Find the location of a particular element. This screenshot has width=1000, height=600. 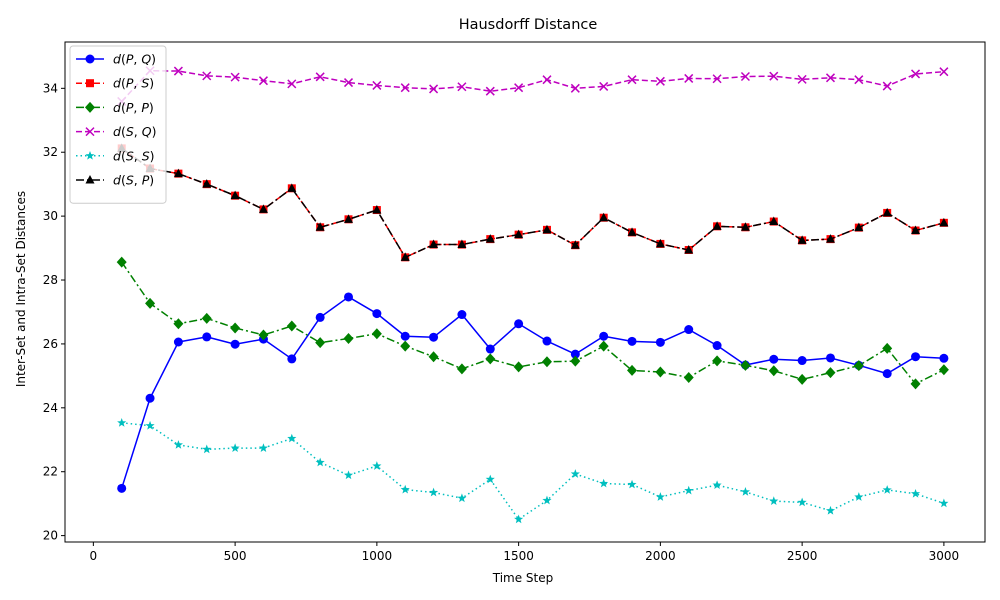

legend-label: d(S, P) is located at coordinates (133, 180).